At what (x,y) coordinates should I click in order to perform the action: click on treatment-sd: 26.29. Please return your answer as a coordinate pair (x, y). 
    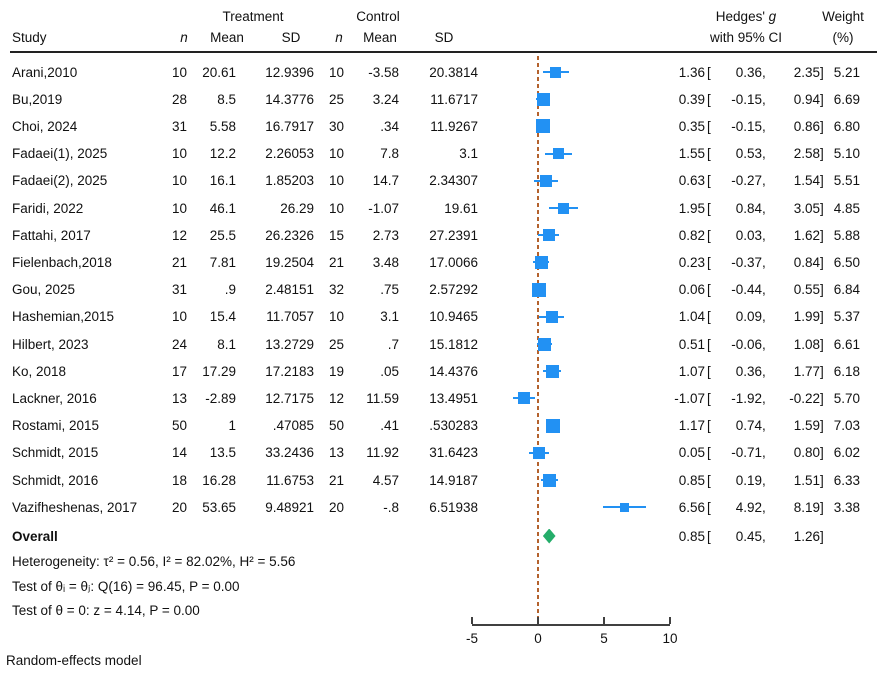
    Looking at the image, I should click on (297, 208).